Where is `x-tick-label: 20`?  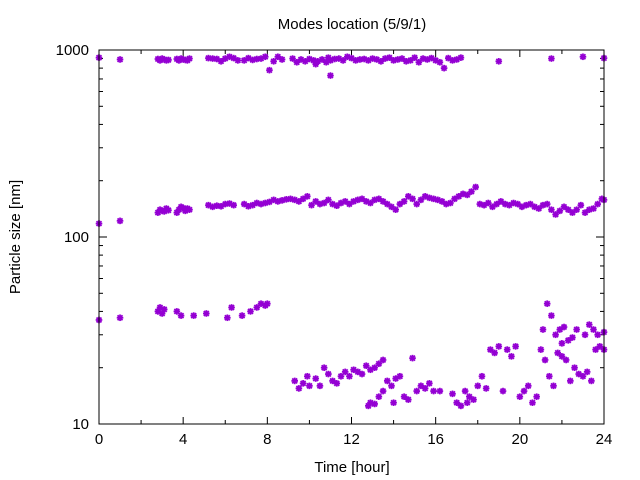 x-tick-label: 20 is located at coordinates (519, 439).